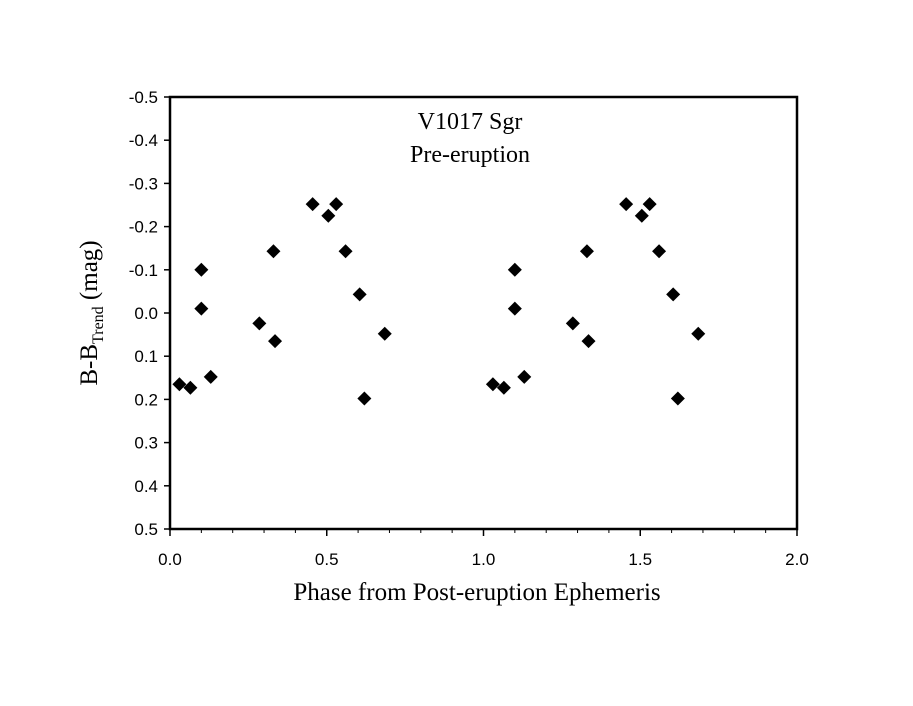 This screenshot has height=706, width=913. What do you see at coordinates (89, 273) in the screenshot?
I see `y-axis-label-suffix: (mag)` at bounding box center [89, 273].